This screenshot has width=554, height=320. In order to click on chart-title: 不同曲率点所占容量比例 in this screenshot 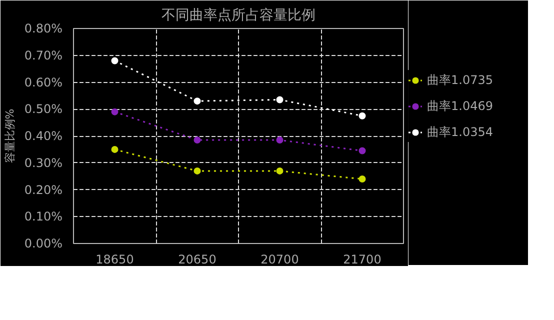, I will do `click(239, 16)`.